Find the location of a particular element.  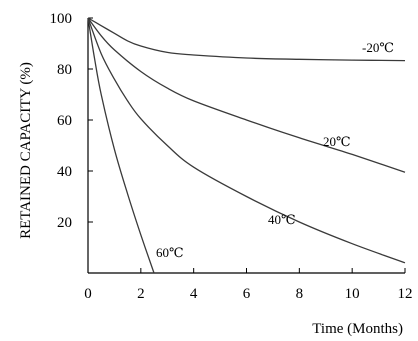

y-ticks: 20 40 60 80 100 is located at coordinates (71, 121).